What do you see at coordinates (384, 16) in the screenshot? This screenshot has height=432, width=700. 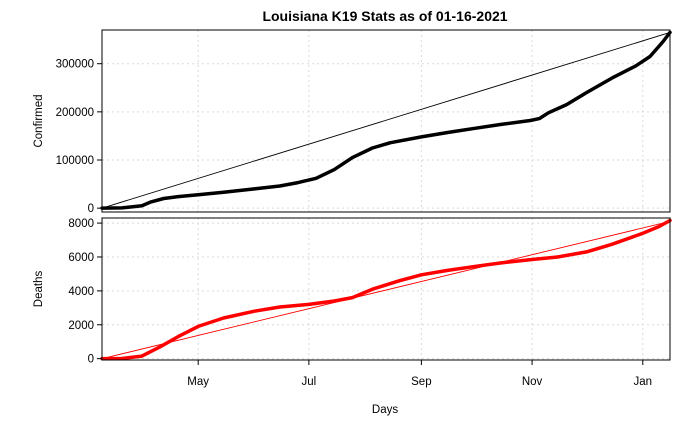 I see `chart-title: Louisiana K19 Stats as of 01-16-2021` at bounding box center [384, 16].